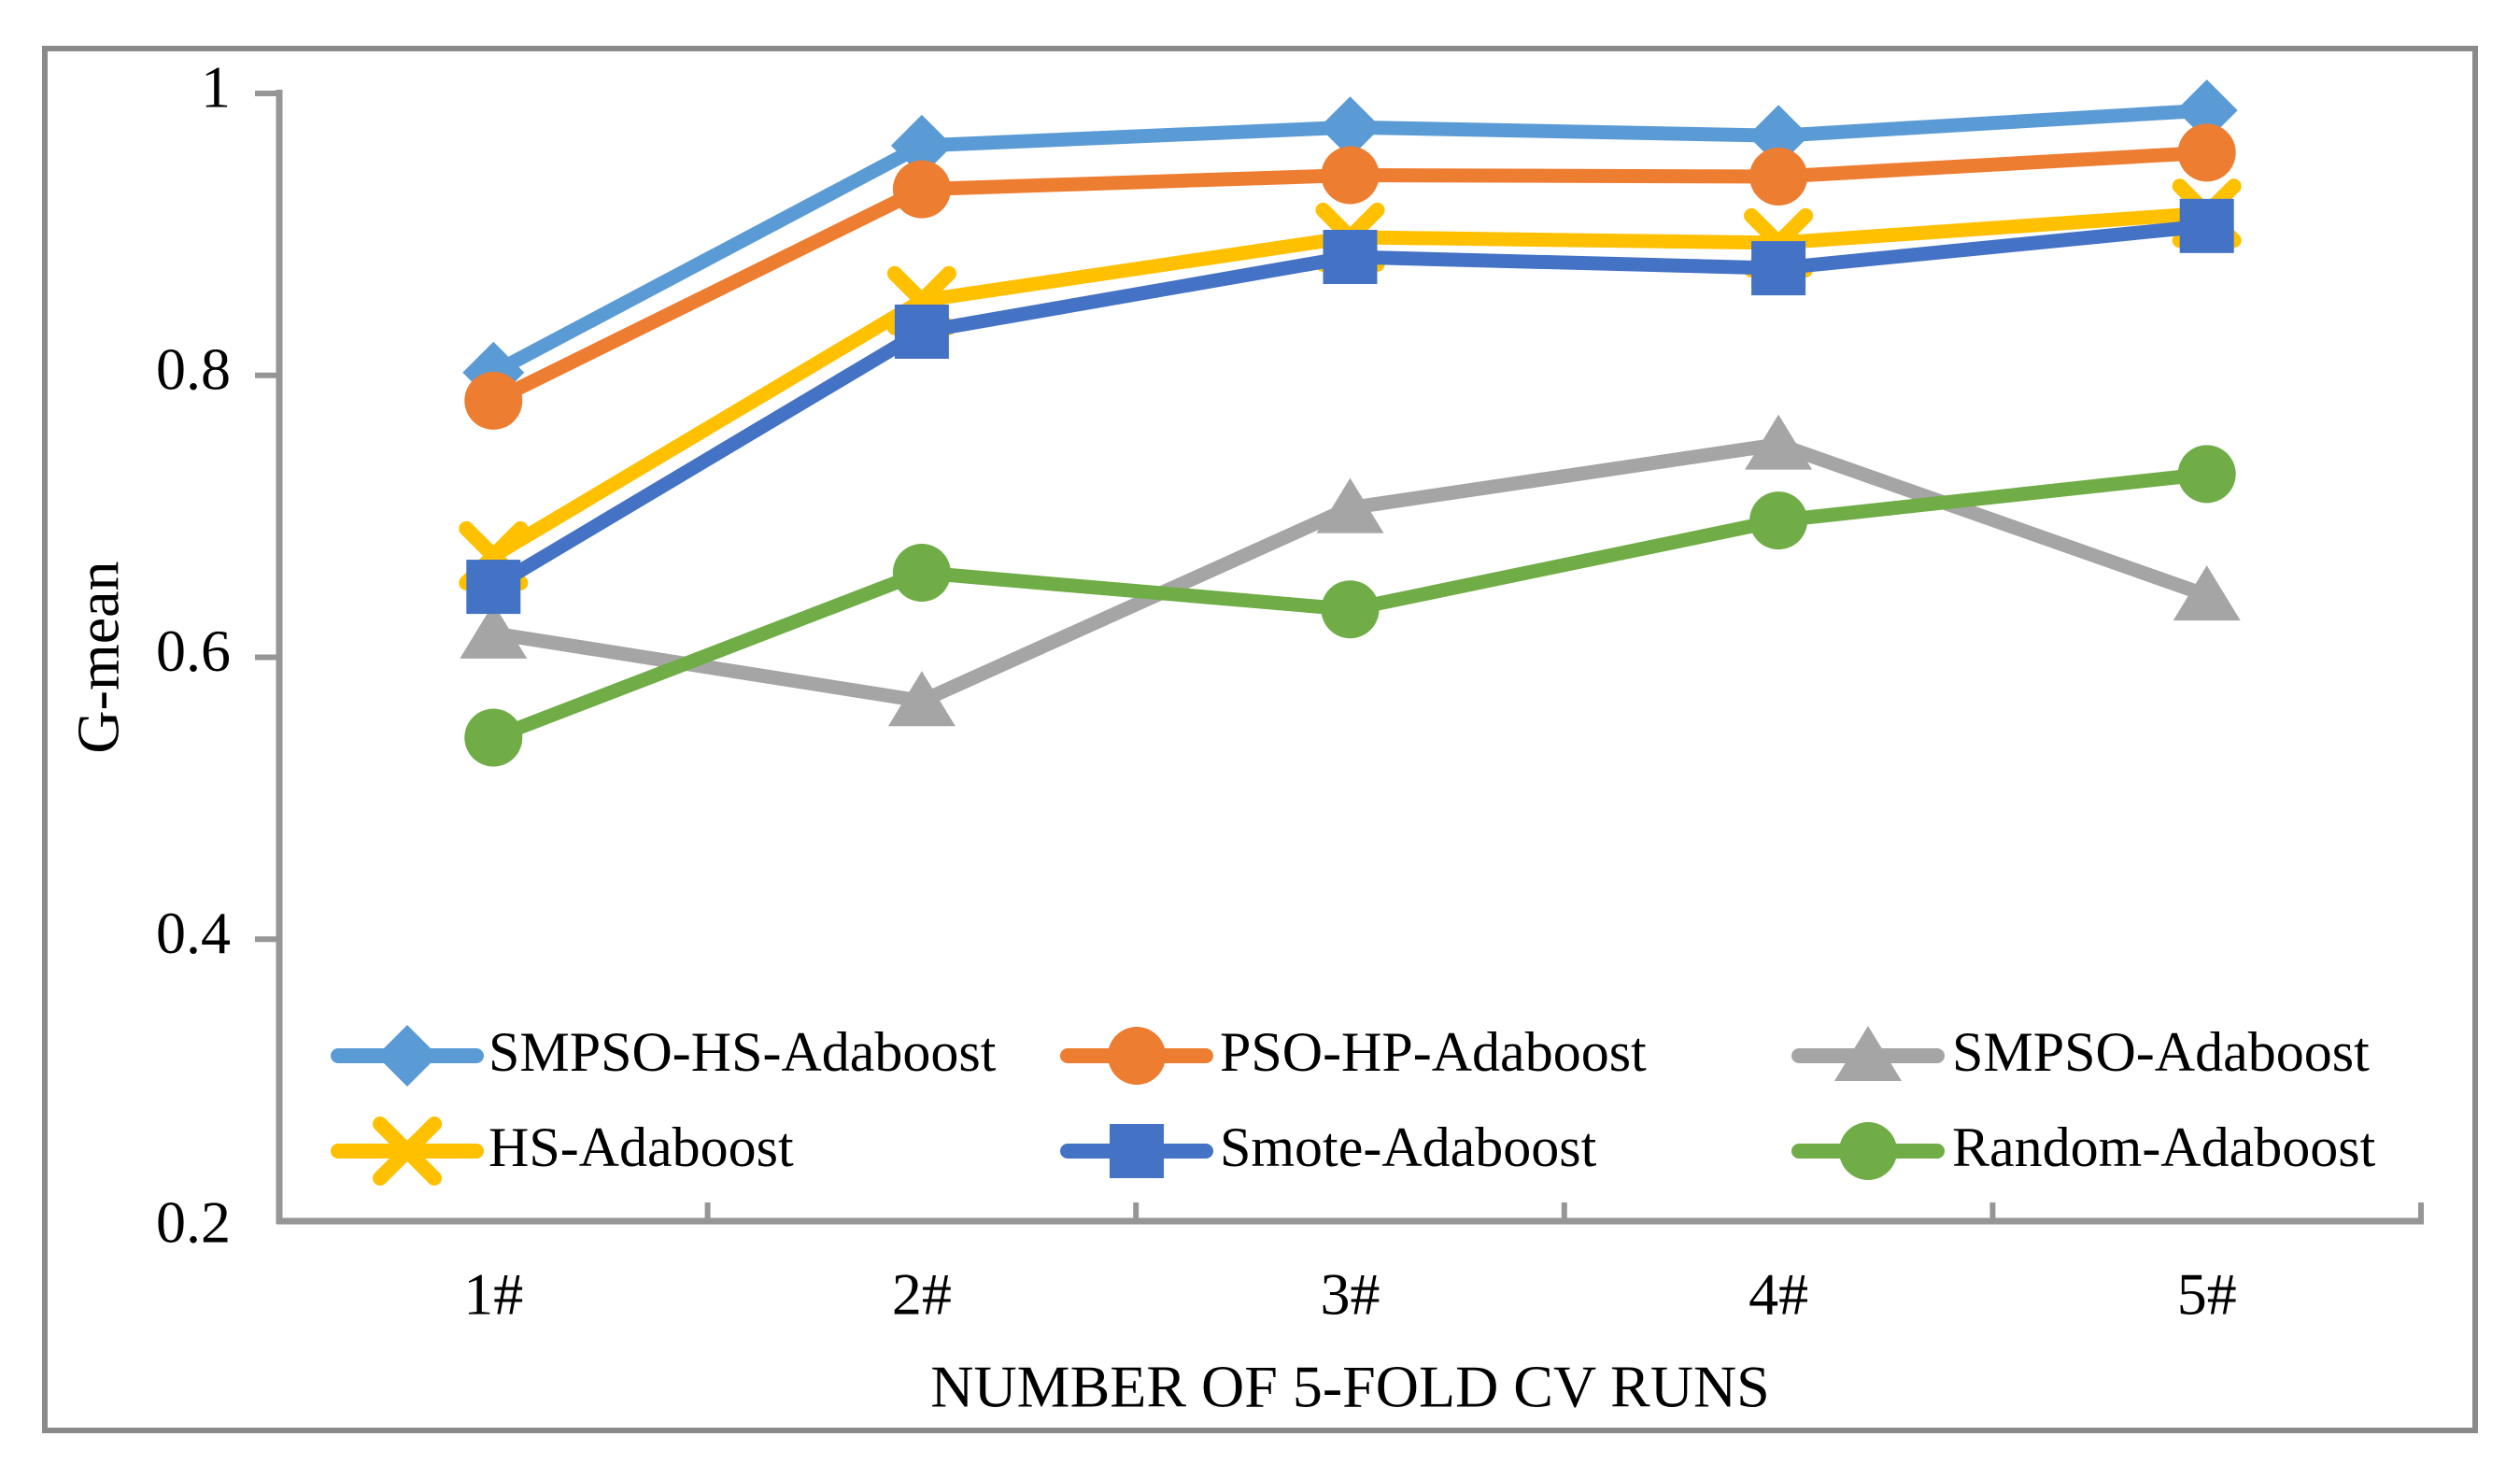  What do you see at coordinates (1433, 1052) in the screenshot?
I see `legend-label: PSO-HP-Adaboost` at bounding box center [1433, 1052].